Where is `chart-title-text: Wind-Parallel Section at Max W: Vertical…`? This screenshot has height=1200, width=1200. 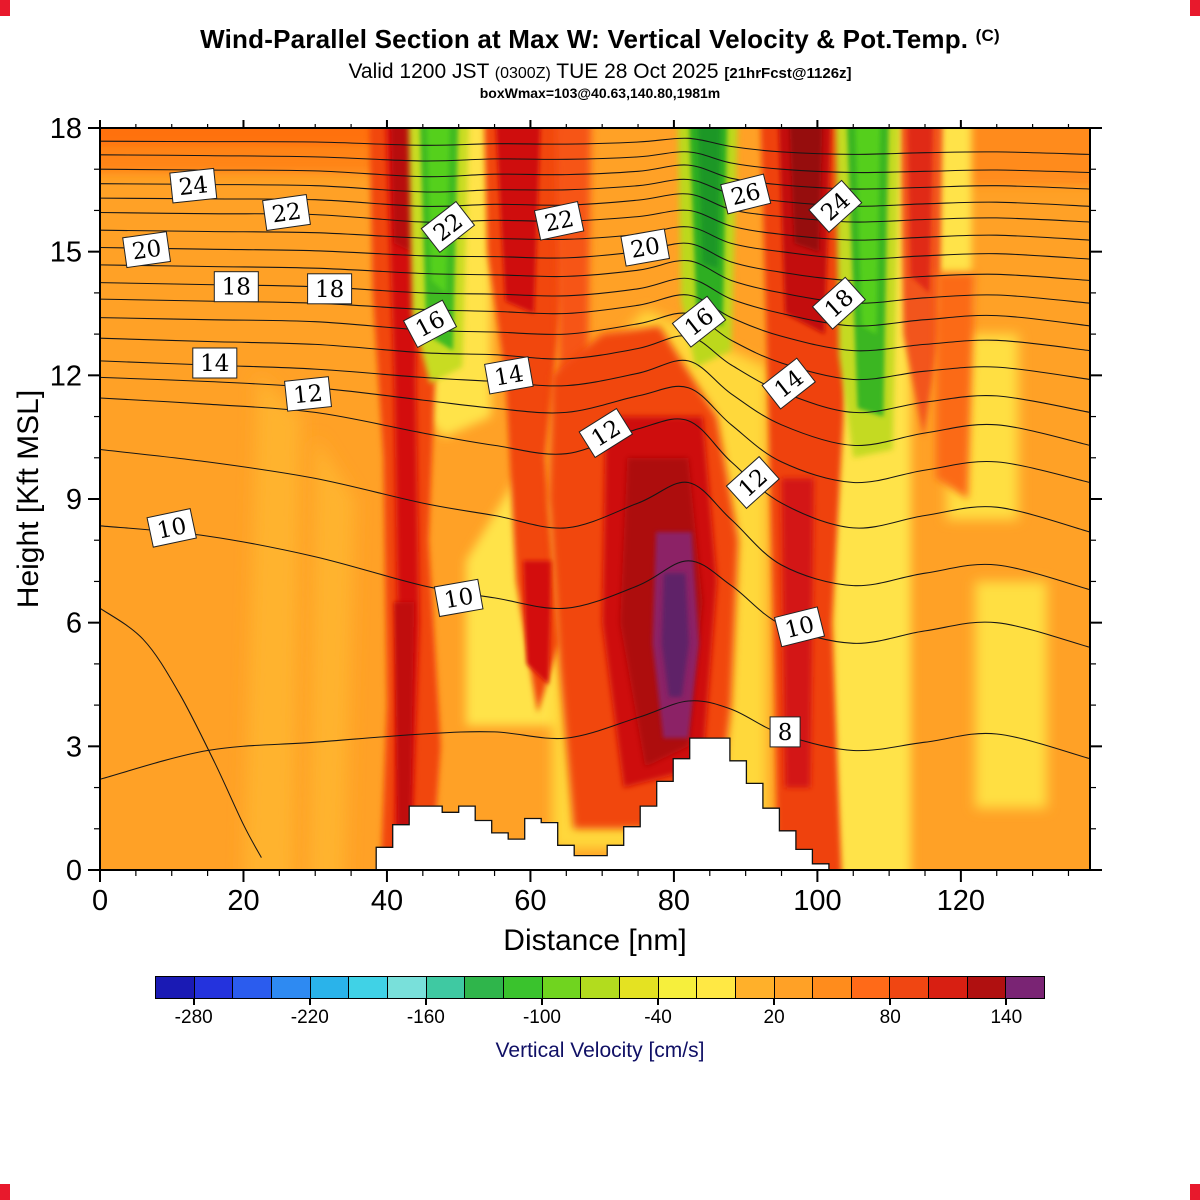 chart-title-text: Wind-Parallel Section at Max W: Vertical… is located at coordinates (584, 39).